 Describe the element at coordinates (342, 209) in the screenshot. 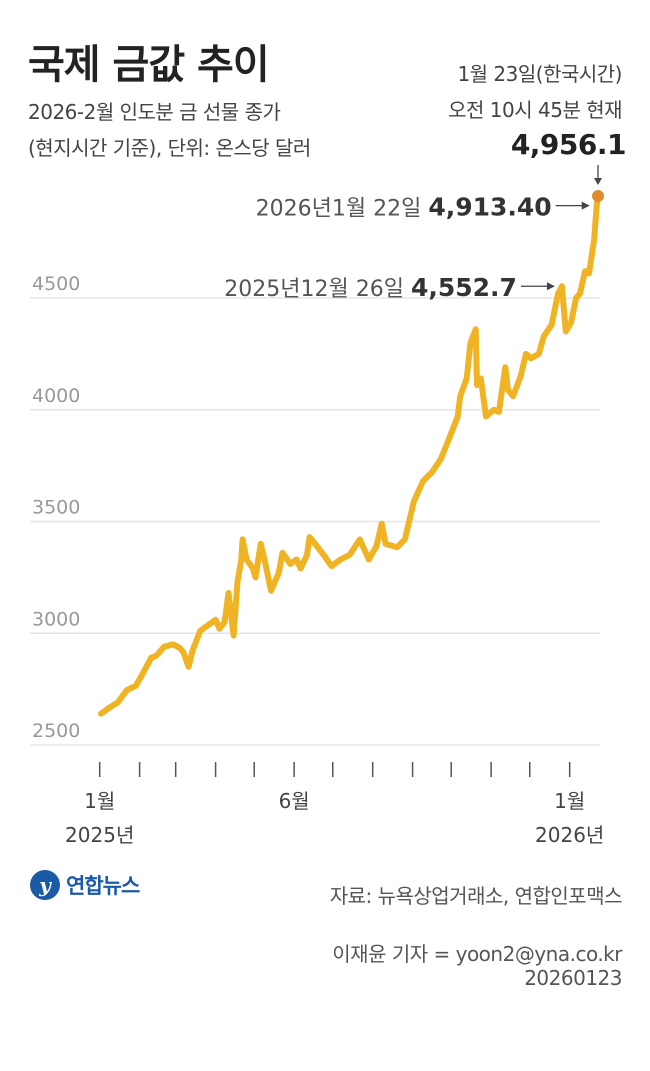

I see `annotation-date-0: 2026년1월 22일` at that location.